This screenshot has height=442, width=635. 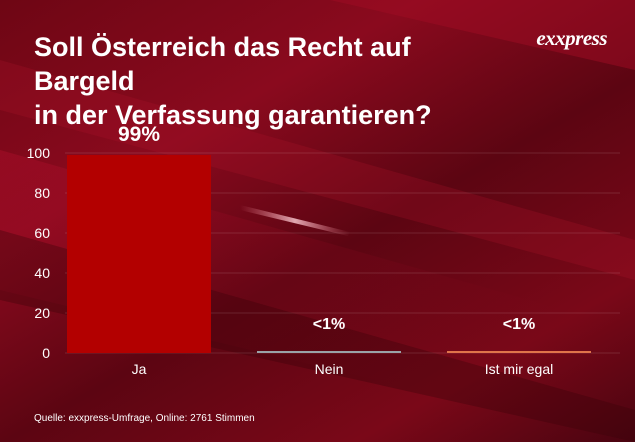 I want to click on exxpress-logo: exxpress, so click(x=571, y=38).